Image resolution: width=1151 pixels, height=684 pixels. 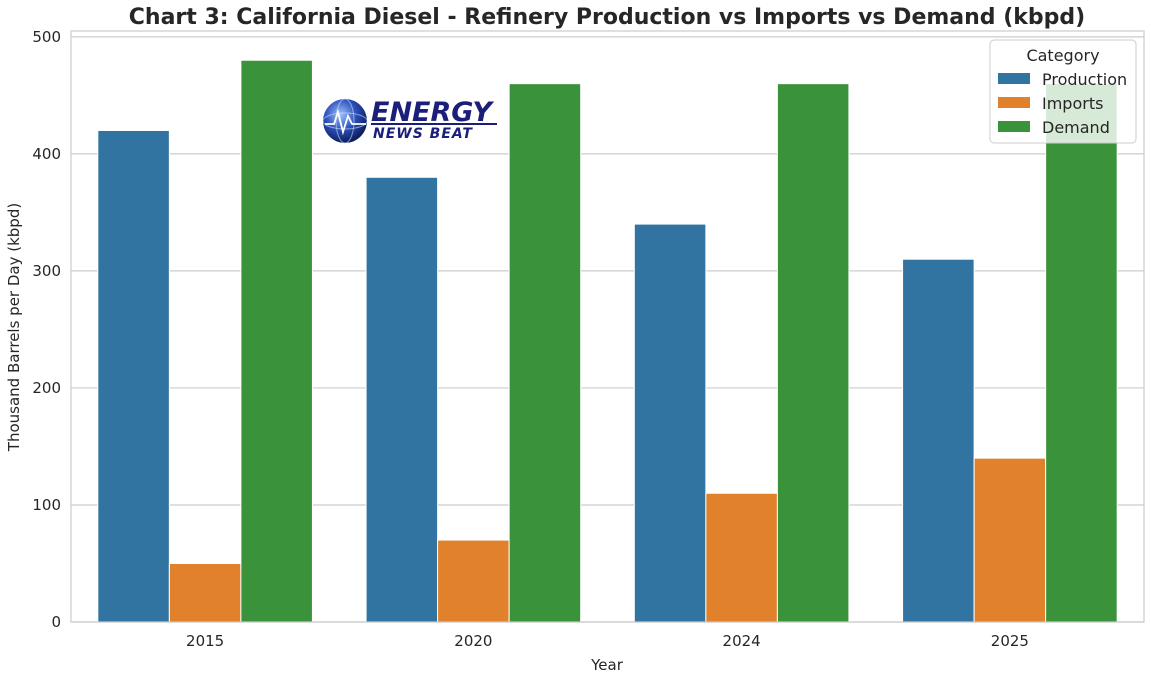 I want to click on x-tick-label: 2024, so click(x=742, y=641).